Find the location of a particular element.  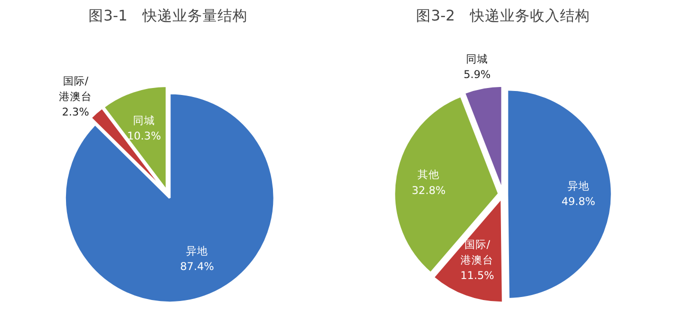

chart-title: 图3-2 快递业务收入结构 is located at coordinates (503, 16).